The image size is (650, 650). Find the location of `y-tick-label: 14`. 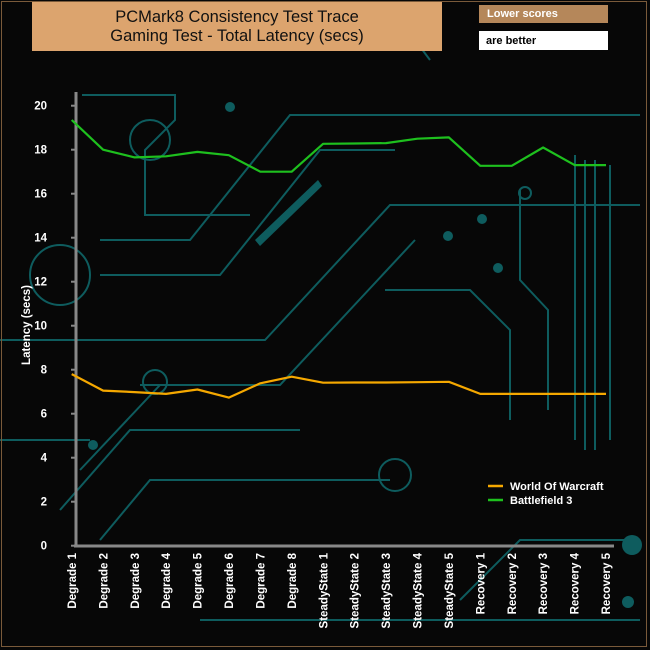

y-tick-label: 14 is located at coordinates (40, 239).